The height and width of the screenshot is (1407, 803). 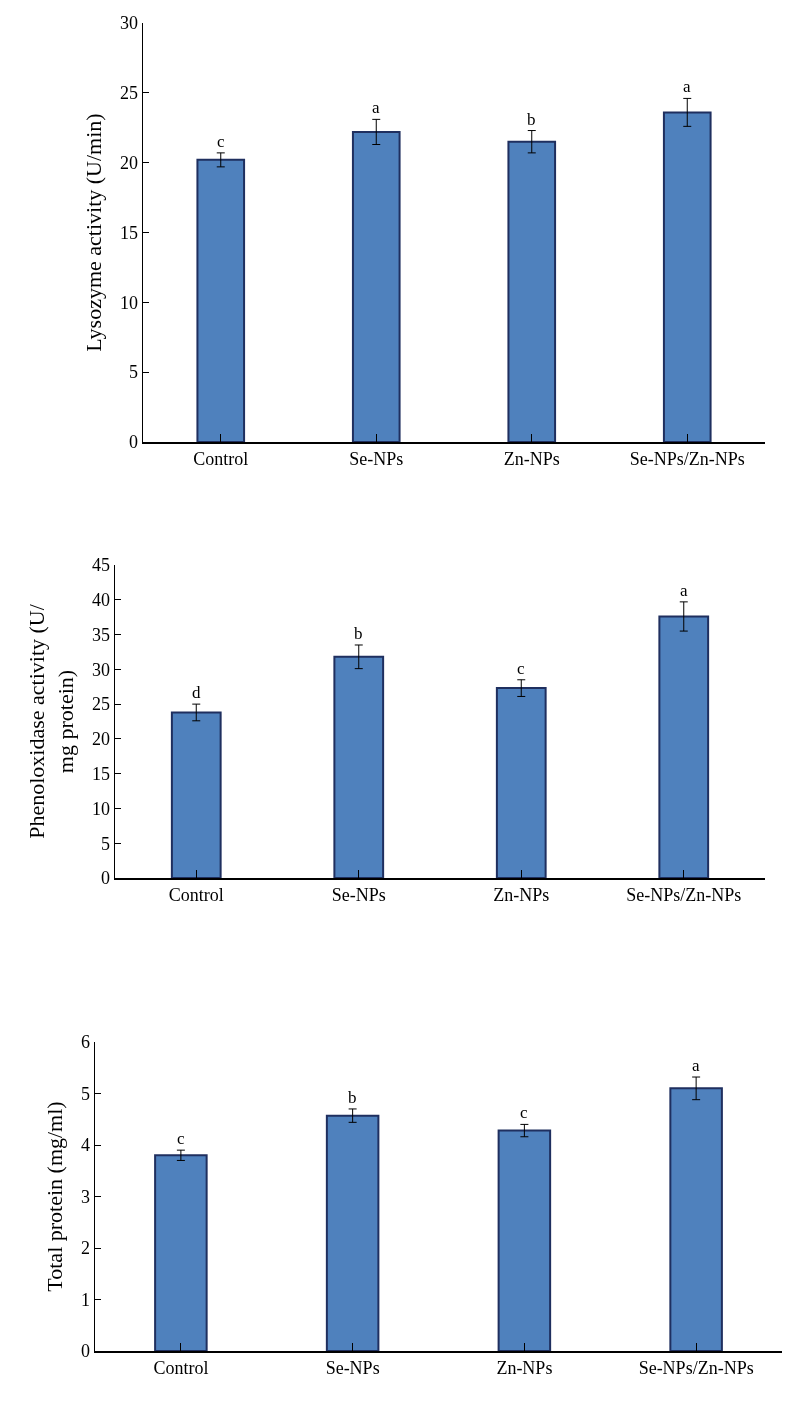 I want to click on y-axis-title: Total protein (mg/ml), so click(x=54, y=1196).